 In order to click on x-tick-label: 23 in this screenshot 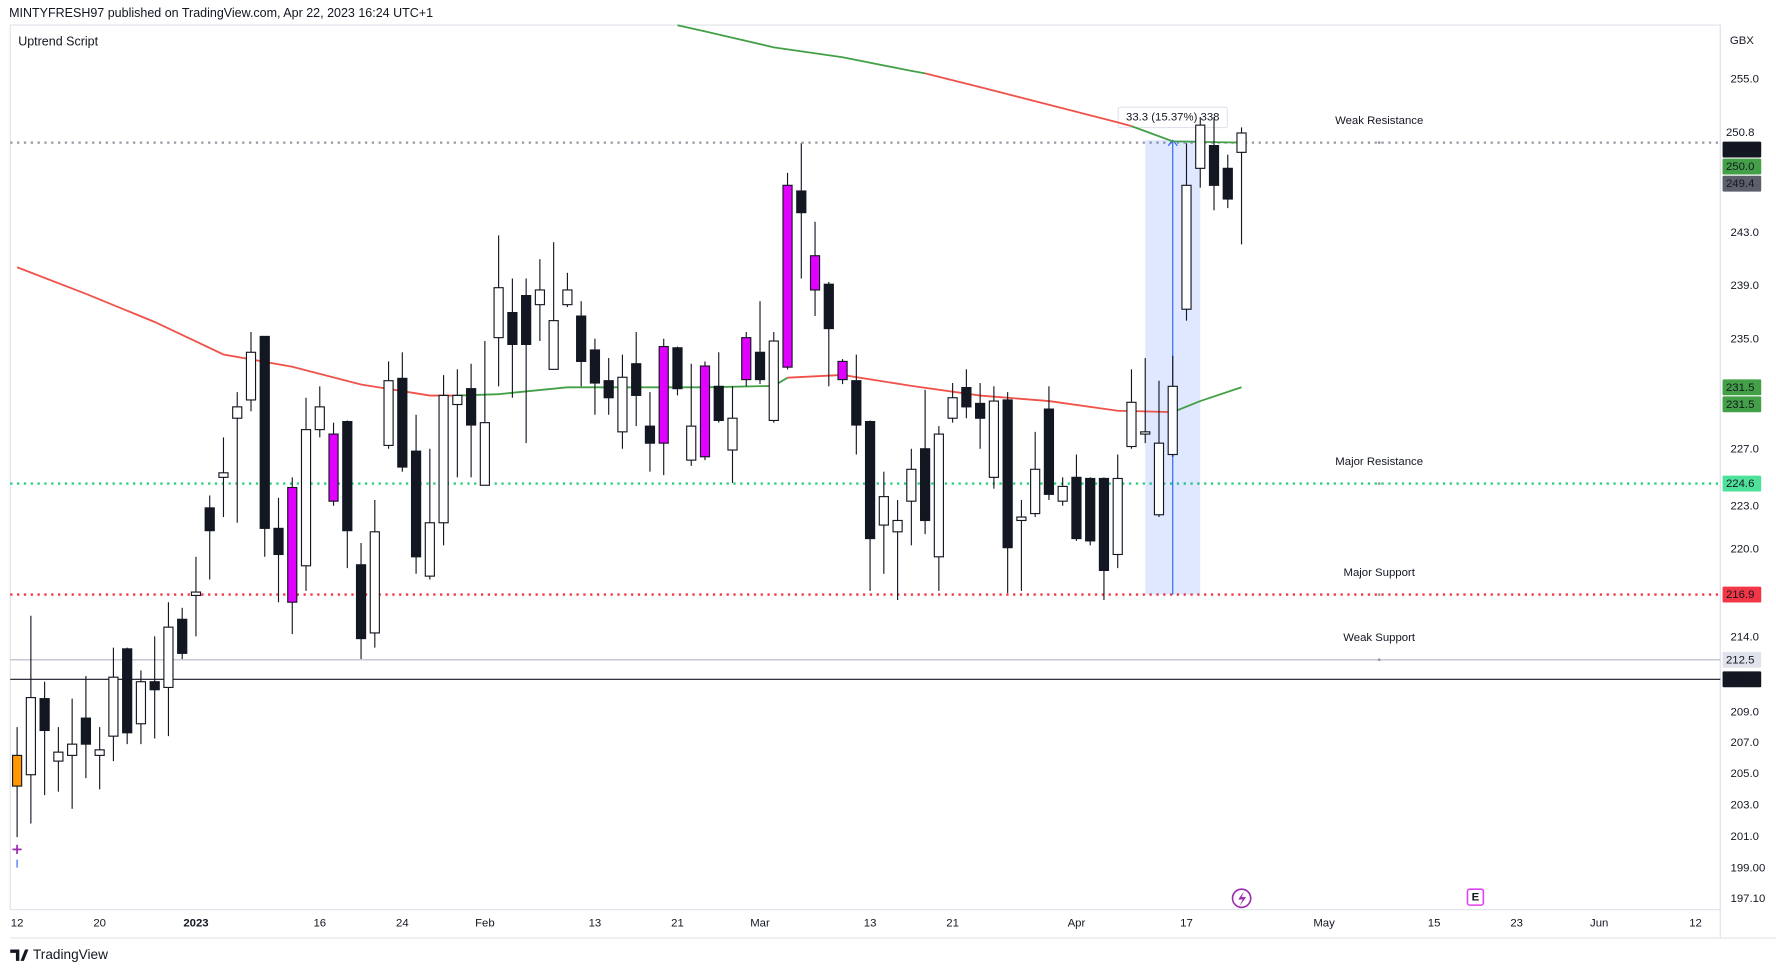, I will do `click(1516, 923)`.